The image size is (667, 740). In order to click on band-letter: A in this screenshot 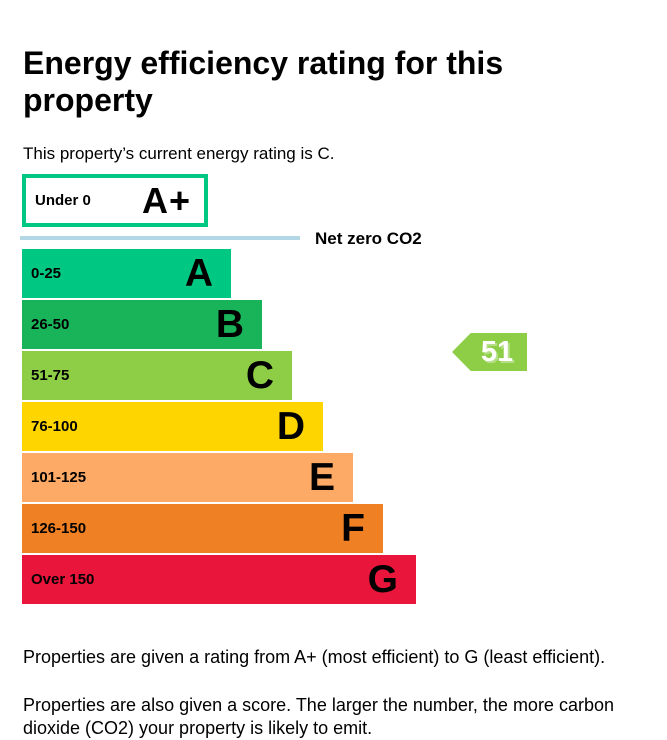, I will do `click(198, 273)`.